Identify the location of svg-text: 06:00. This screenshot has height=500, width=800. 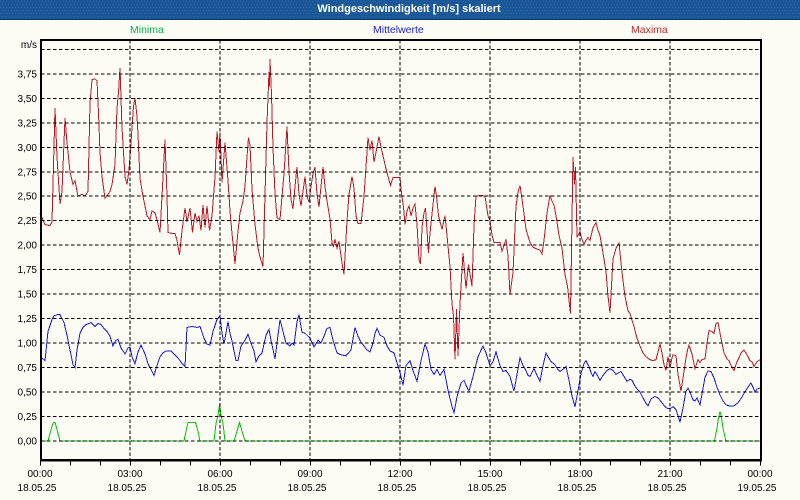
(219, 474).